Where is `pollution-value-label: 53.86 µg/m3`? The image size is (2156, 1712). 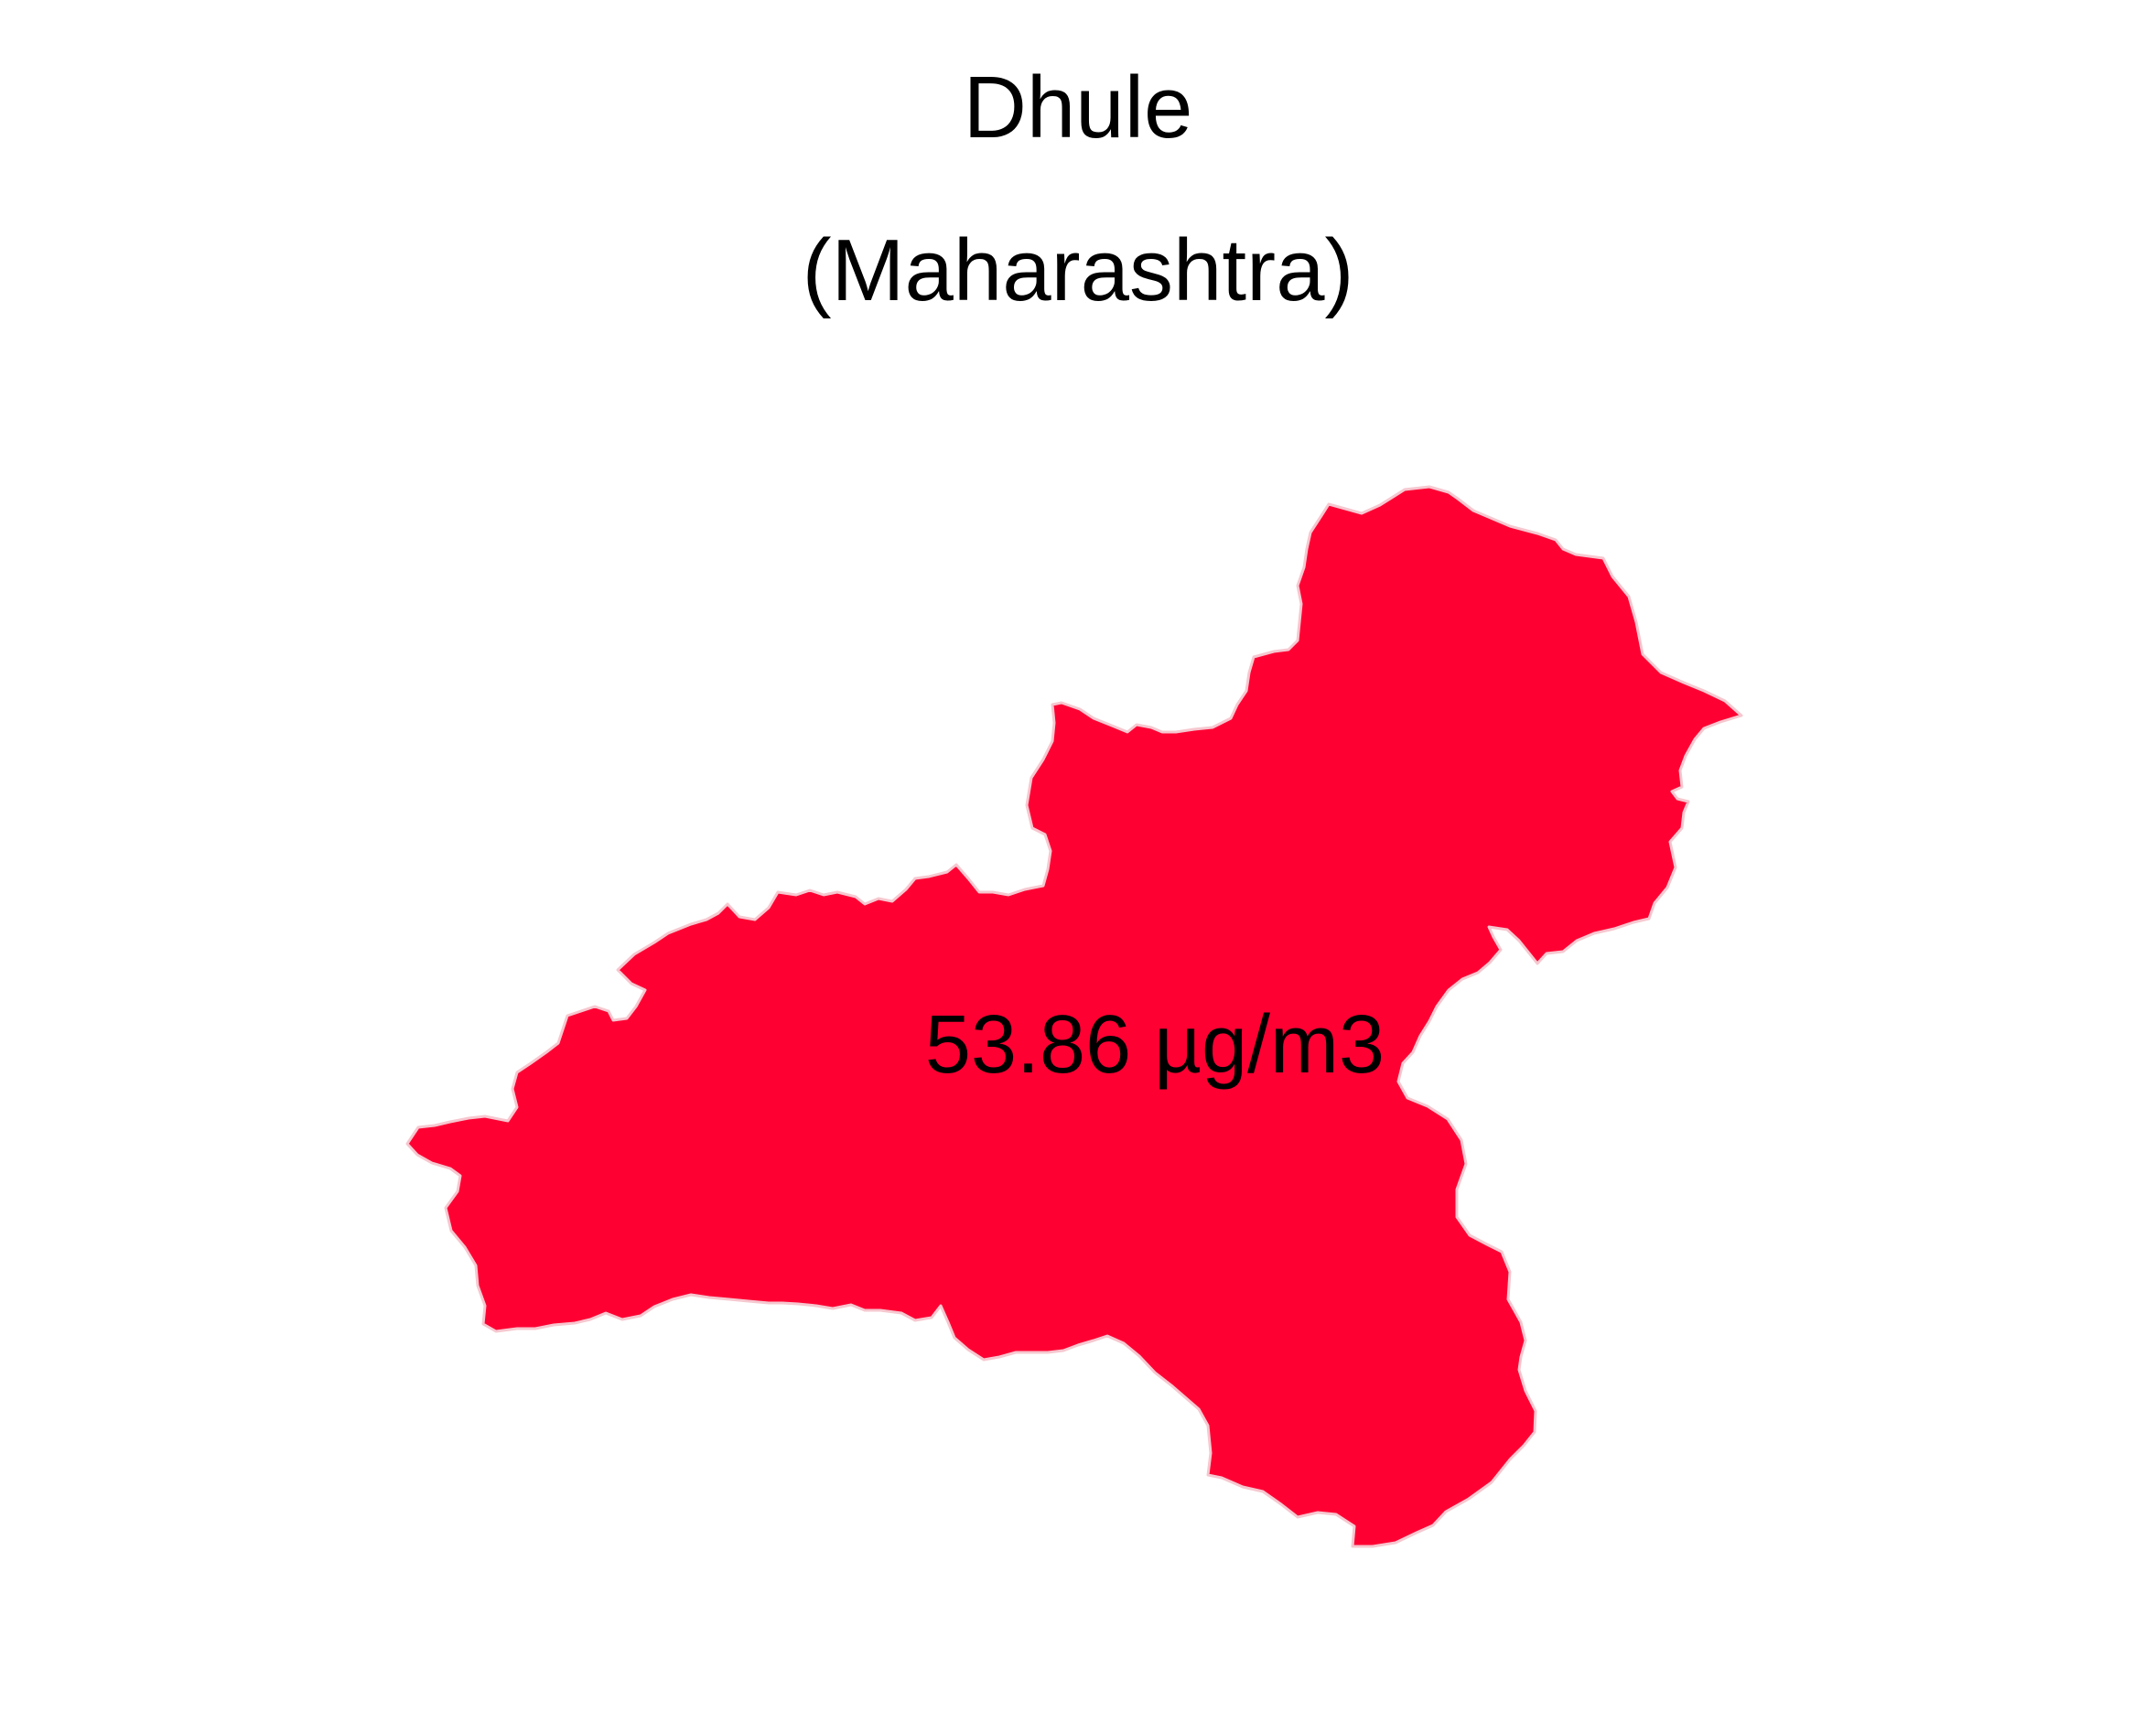
pollution-value-label: 53.86 µg/m3 is located at coordinates (1155, 1045).